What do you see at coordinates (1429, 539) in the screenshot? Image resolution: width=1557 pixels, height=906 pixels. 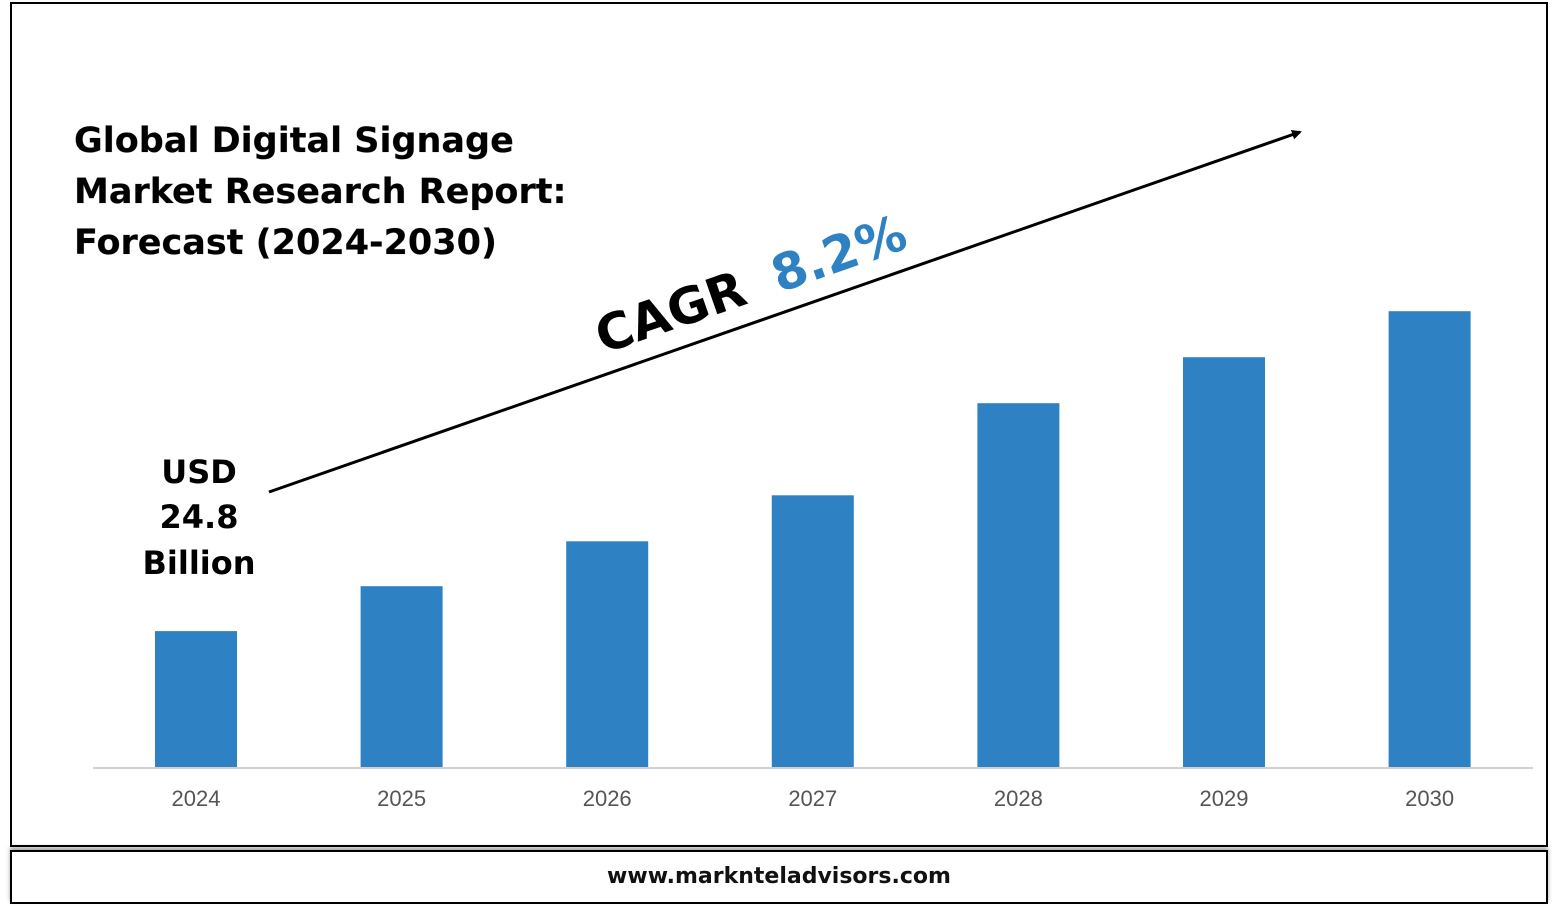 I see `bar-2030` at bounding box center [1429, 539].